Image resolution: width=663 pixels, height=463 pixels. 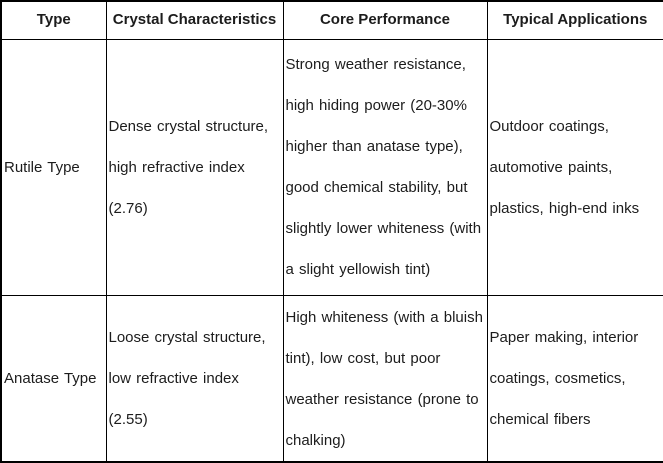 What do you see at coordinates (574, 20) in the screenshot?
I see `column-header-typical-applications: Typical Applications` at bounding box center [574, 20].